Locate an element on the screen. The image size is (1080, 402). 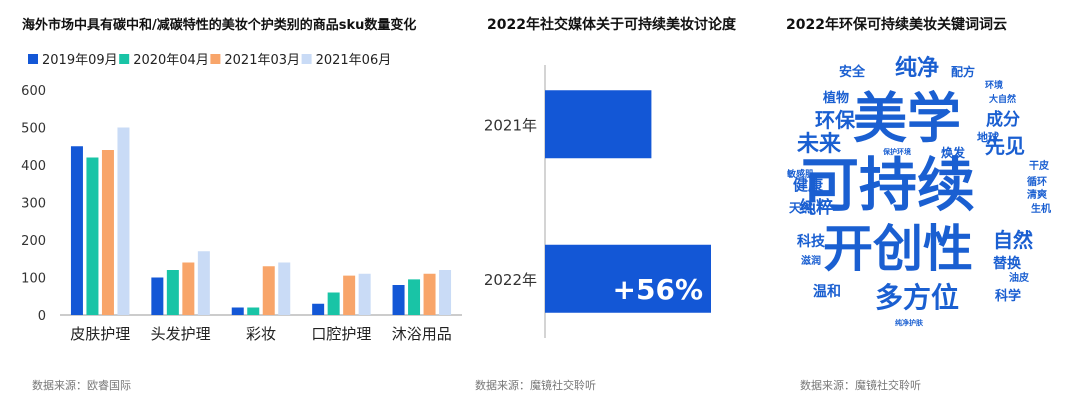
wordcloud-word: 开创性 is located at coordinates (898, 249).